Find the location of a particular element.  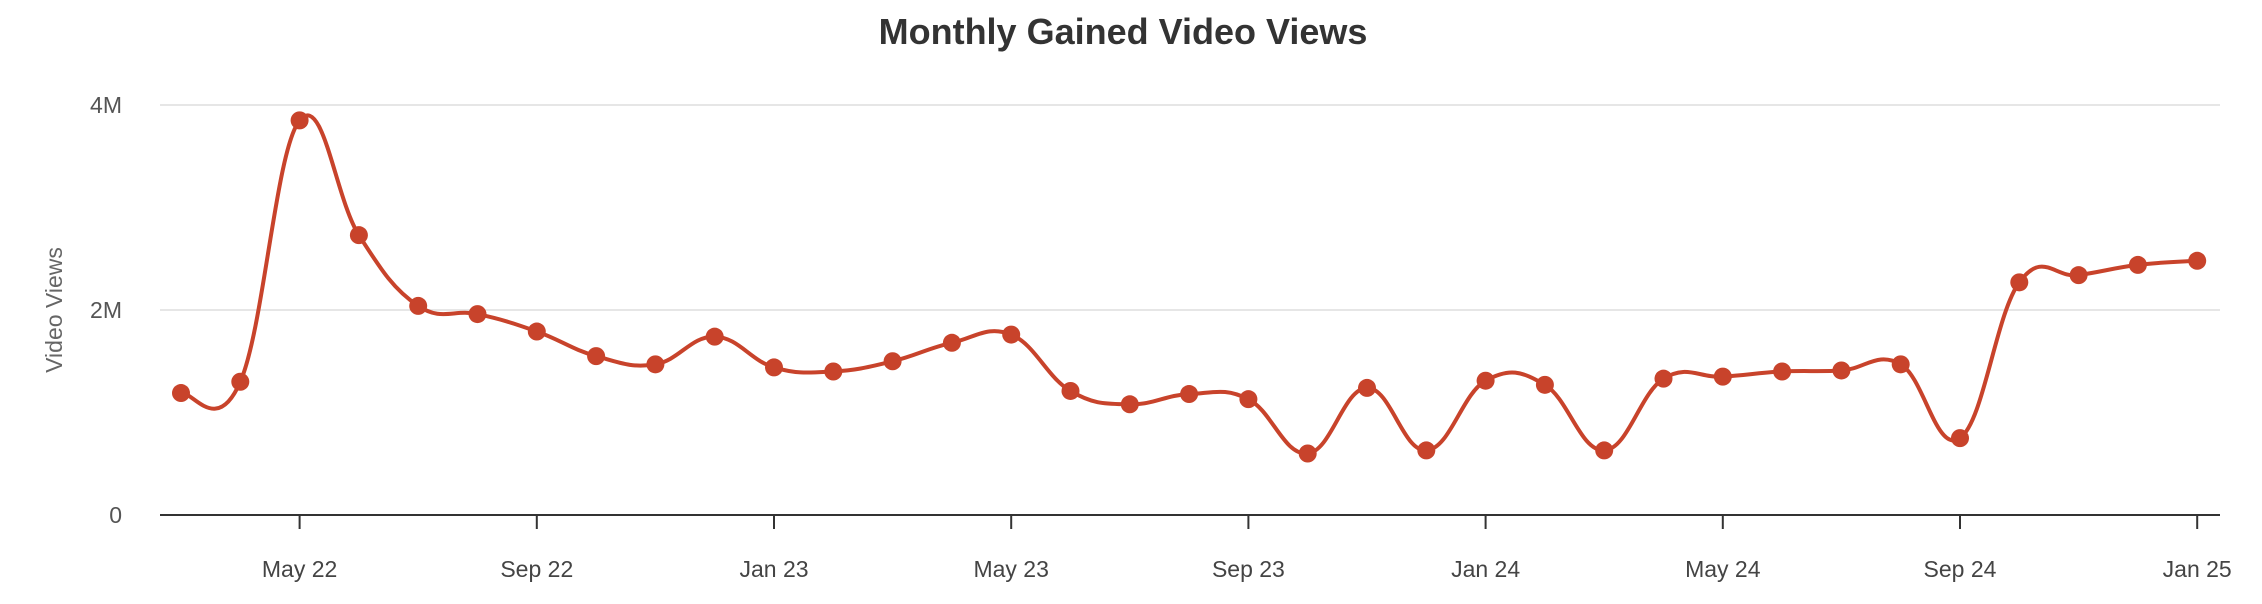

x-tick-label: May 22 is located at coordinates (299, 569).